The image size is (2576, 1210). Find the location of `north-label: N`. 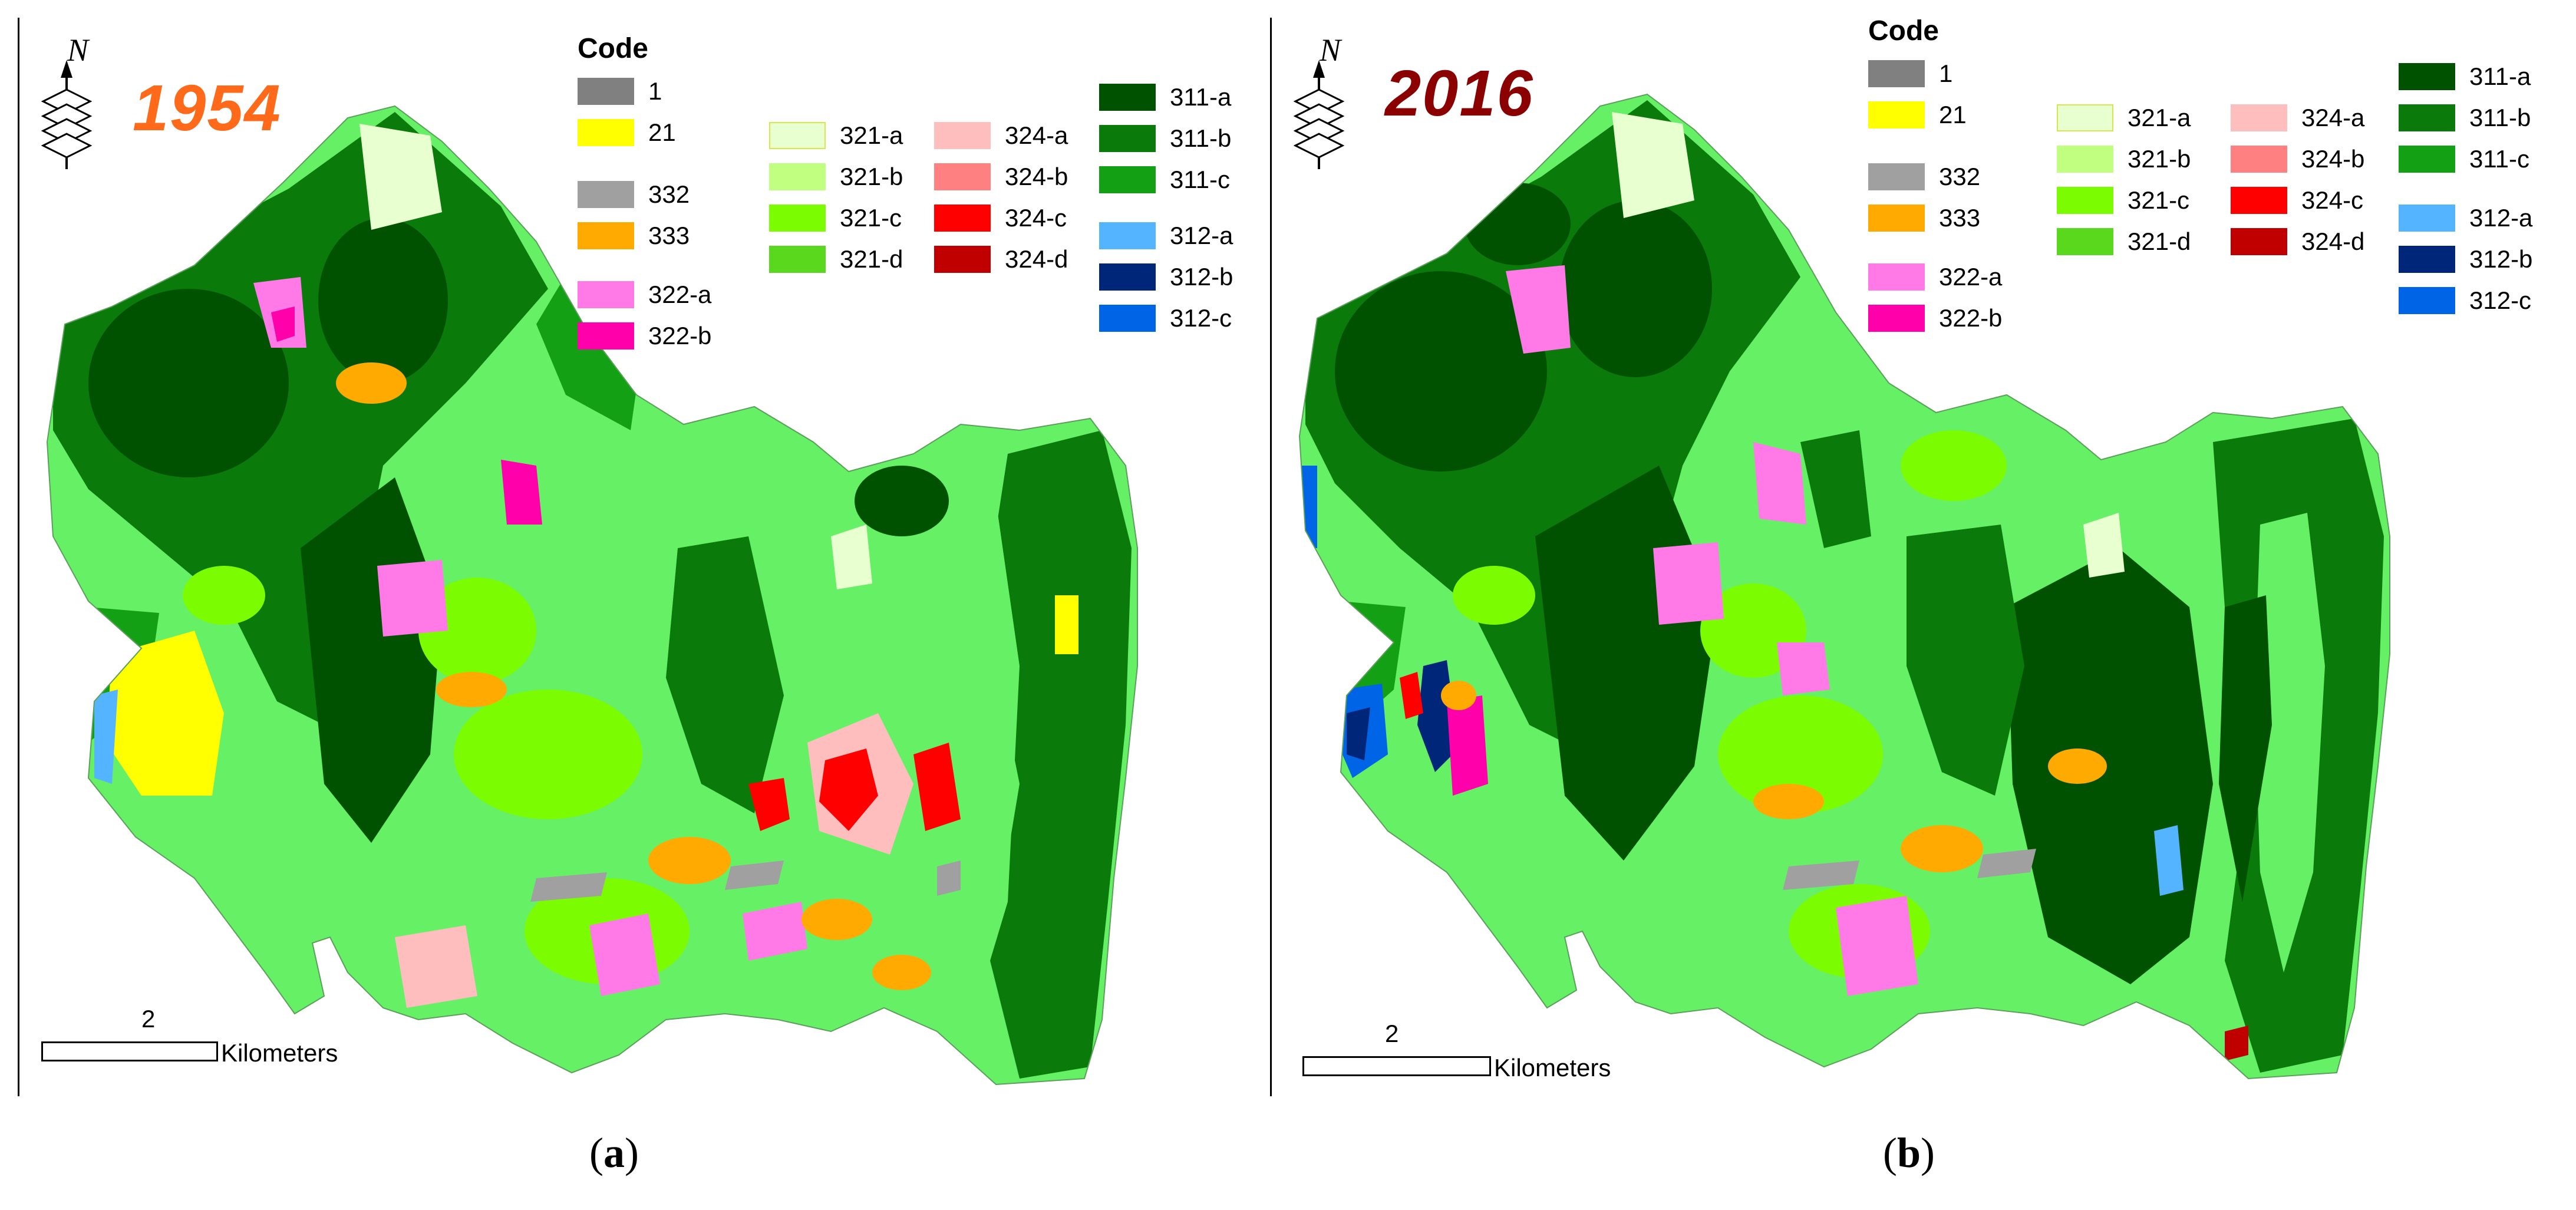

north-label: N is located at coordinates (1331, 50).